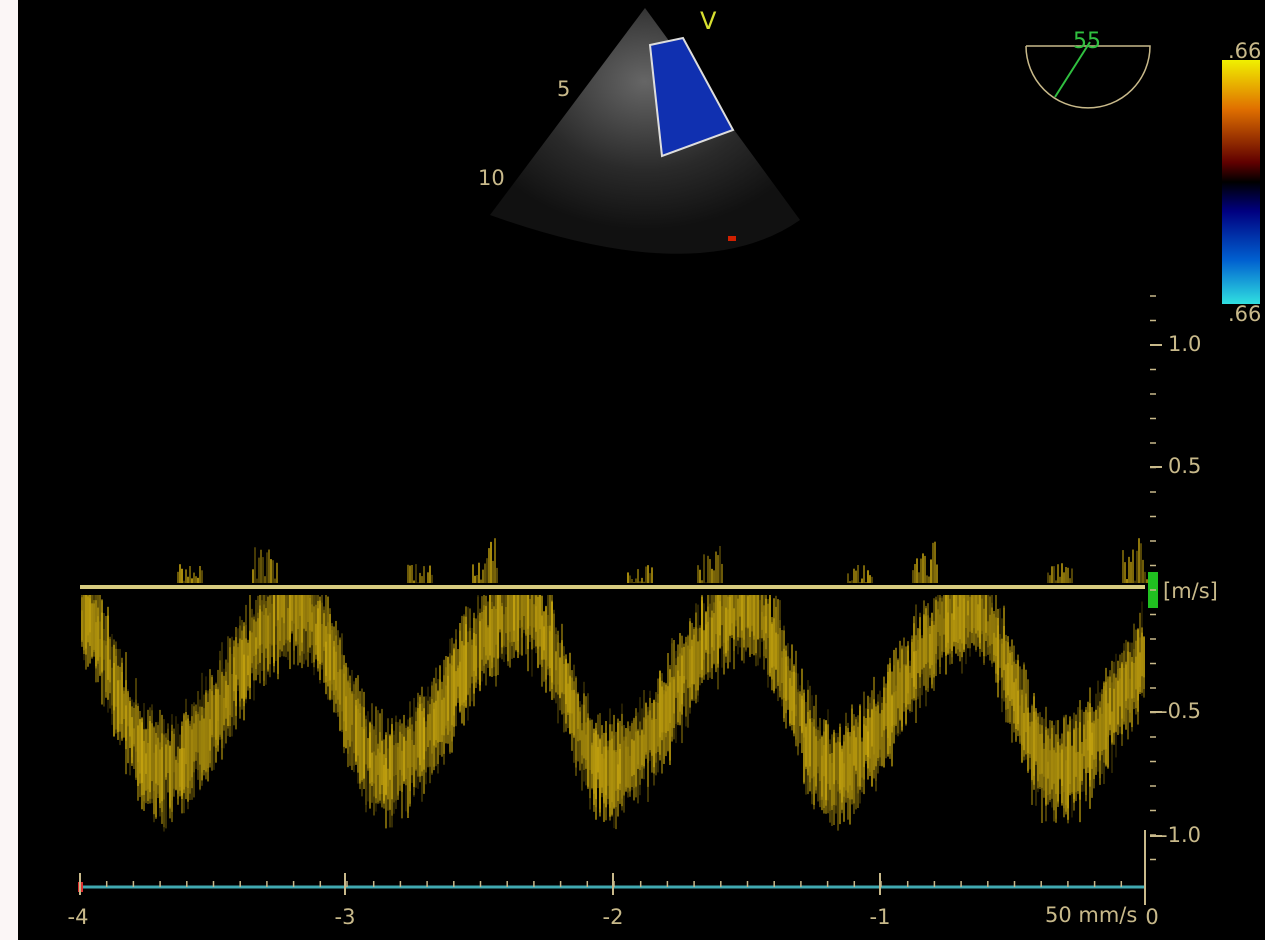 This screenshot has width=1265, height=940. I want to click on velocity-label: 1.0, so click(1184, 344).